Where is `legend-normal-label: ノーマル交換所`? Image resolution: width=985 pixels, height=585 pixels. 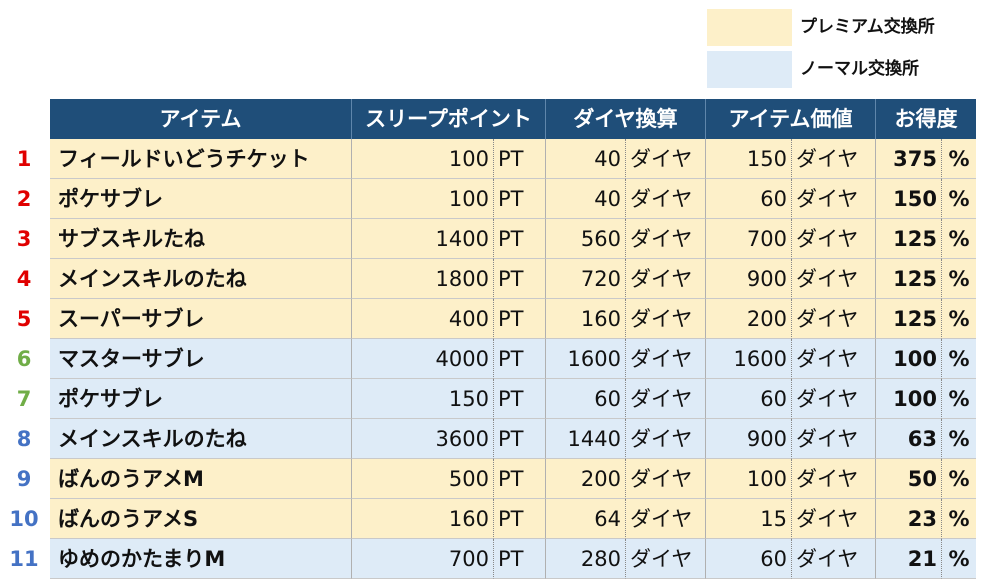
legend-normal-label: ノーマル交換所 is located at coordinates (859, 69).